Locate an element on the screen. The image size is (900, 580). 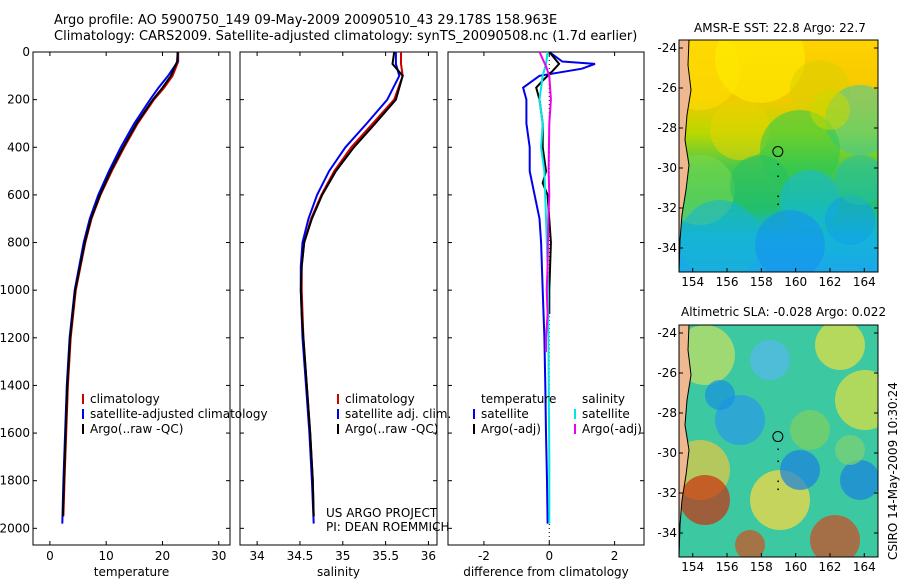
temperature-xtick-label: 30 is located at coordinates (218, 556).